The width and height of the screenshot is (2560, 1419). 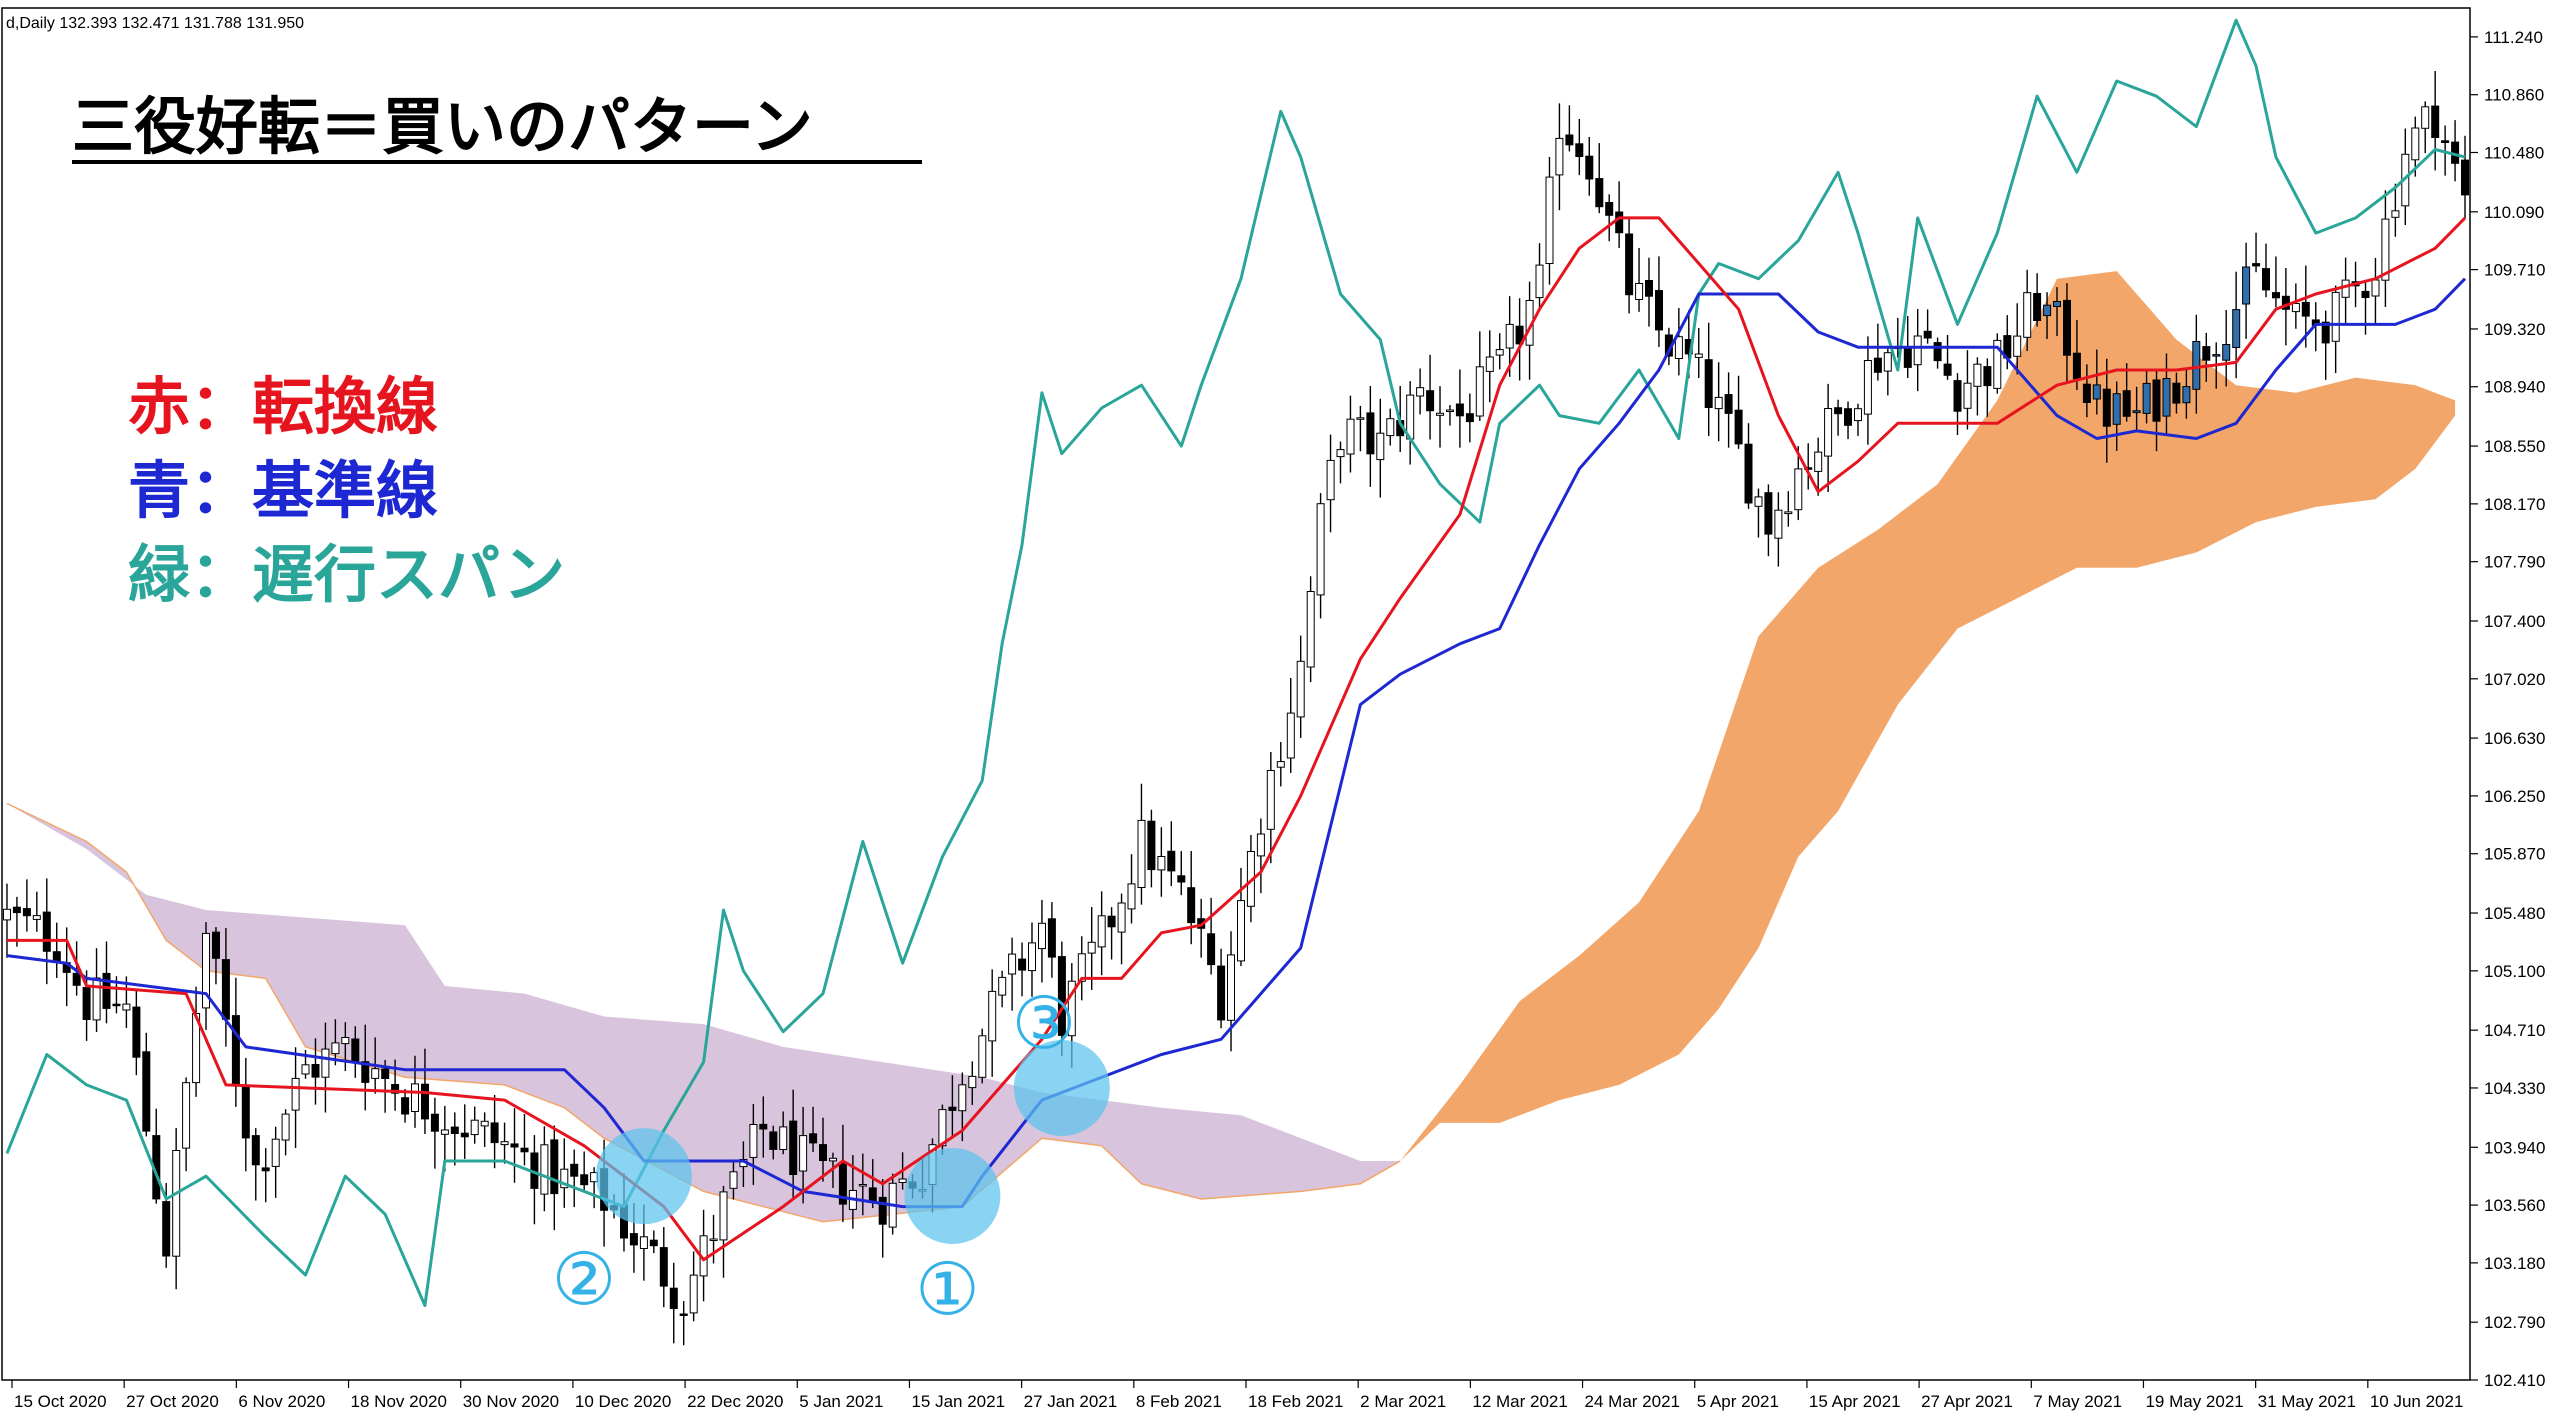 I want to click on legend-kijun: 青：基準線, so click(x=283, y=490).